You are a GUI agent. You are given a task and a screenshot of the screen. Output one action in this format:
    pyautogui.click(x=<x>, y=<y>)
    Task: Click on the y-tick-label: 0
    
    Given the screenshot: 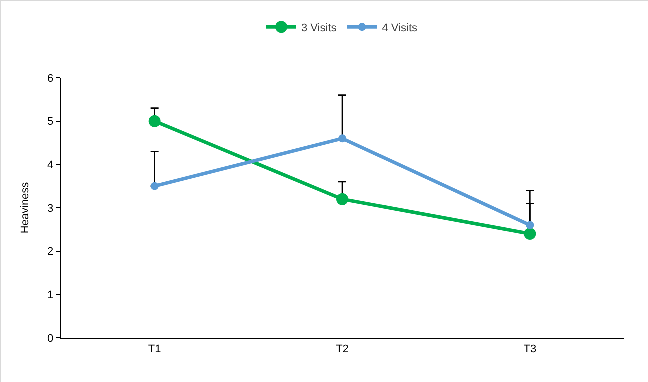 What is the action you would take?
    pyautogui.click(x=51, y=338)
    